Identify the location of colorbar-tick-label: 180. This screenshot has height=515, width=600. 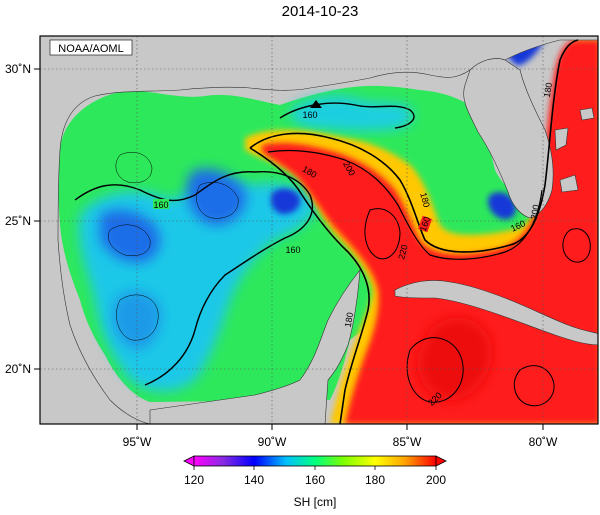
(375, 480).